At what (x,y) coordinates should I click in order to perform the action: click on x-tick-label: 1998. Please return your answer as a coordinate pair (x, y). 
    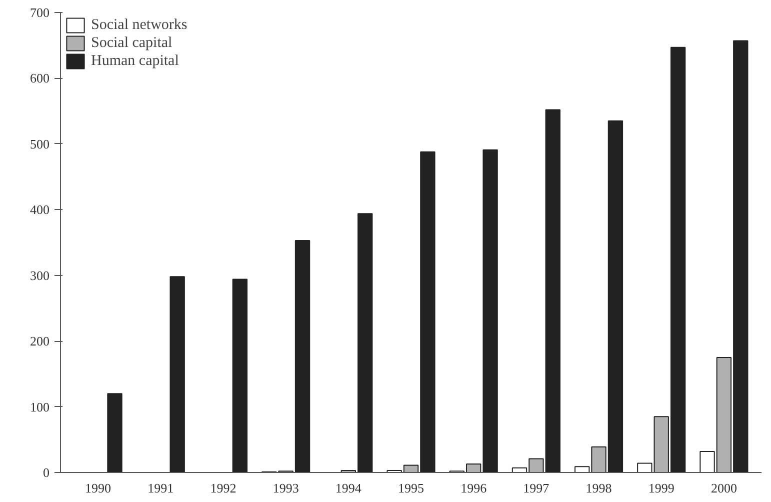
    Looking at the image, I should click on (599, 488).